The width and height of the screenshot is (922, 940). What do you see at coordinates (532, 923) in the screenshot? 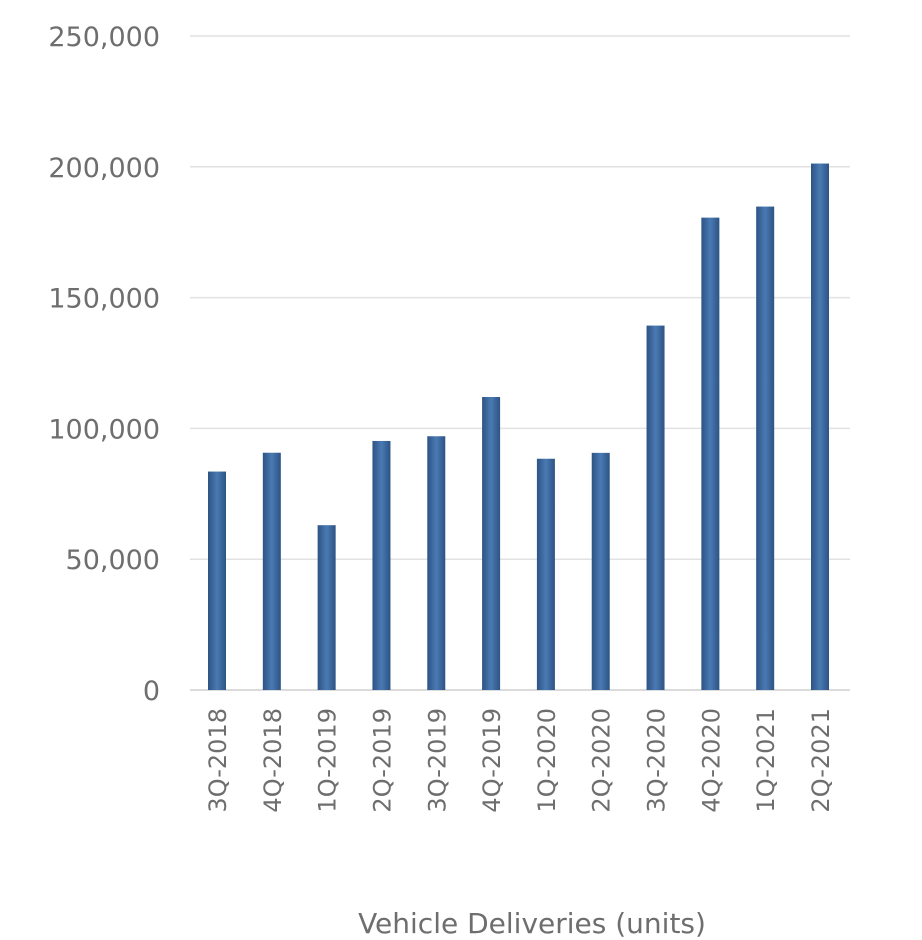
I see `x-axis-label: Vehicle Deliveries (units)` at bounding box center [532, 923].